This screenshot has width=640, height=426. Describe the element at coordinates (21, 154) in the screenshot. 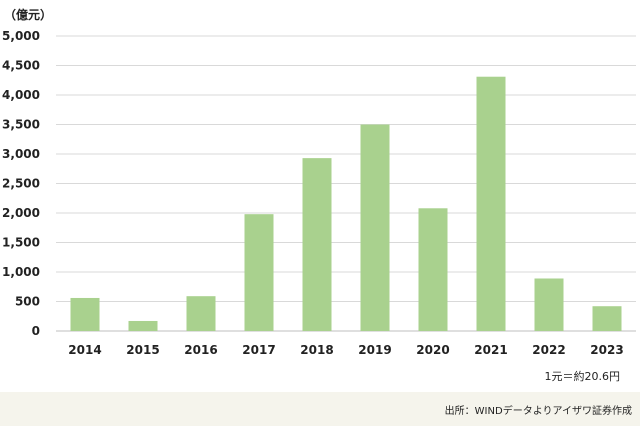

I see `y-tick-label: 3,000` at that location.